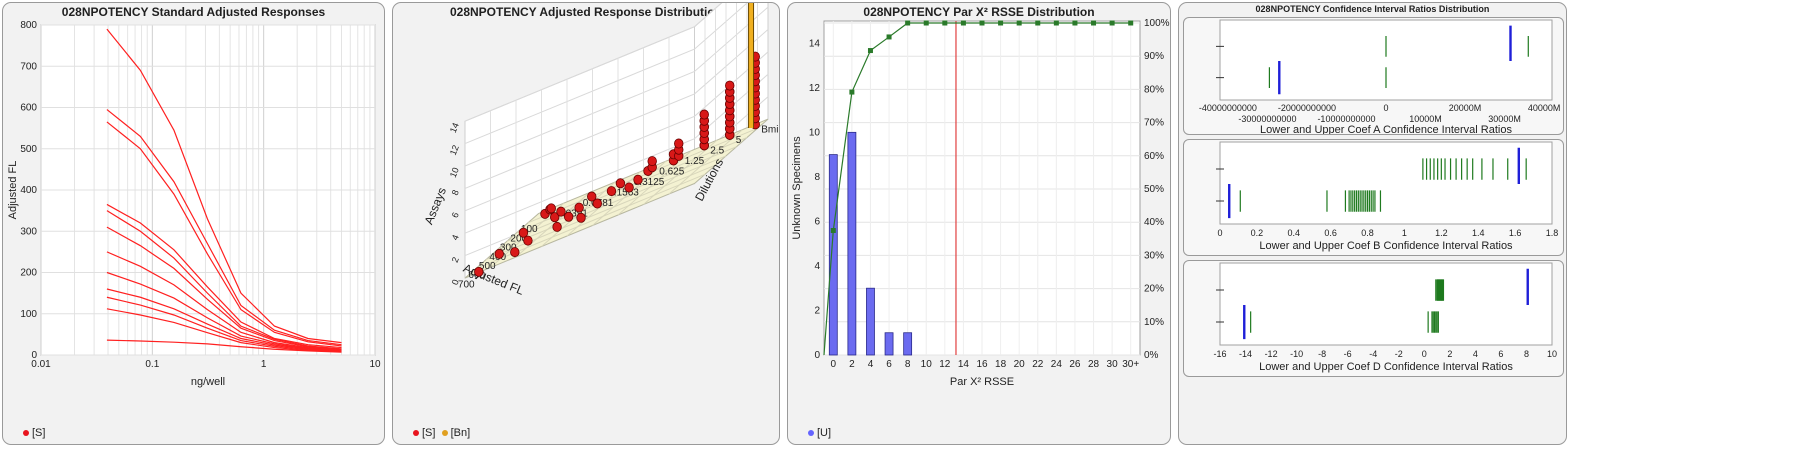  I want to click on x-tick-label: -40000000000, so click(1228, 108).